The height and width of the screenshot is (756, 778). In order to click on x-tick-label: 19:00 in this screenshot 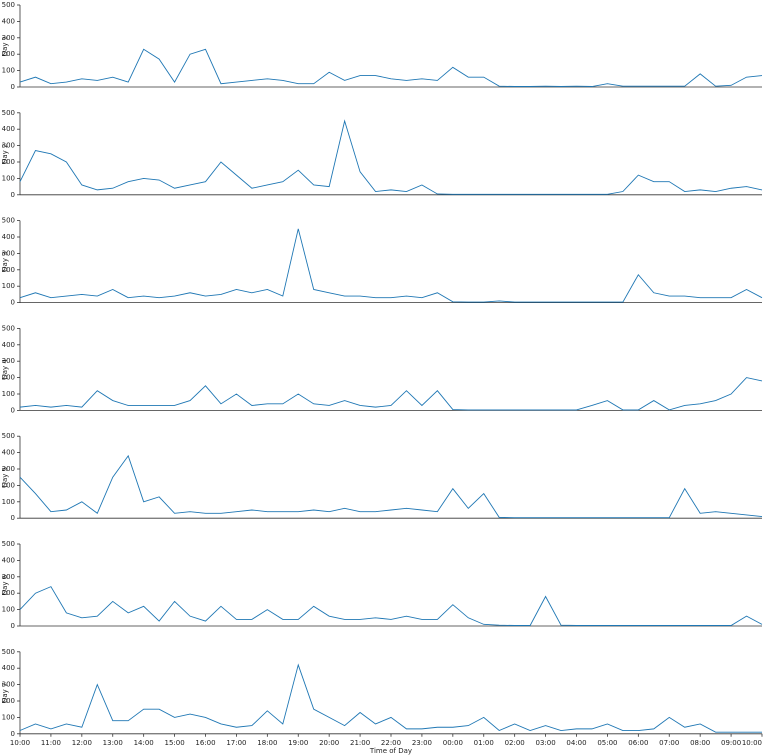, I will do `click(298, 743)`.